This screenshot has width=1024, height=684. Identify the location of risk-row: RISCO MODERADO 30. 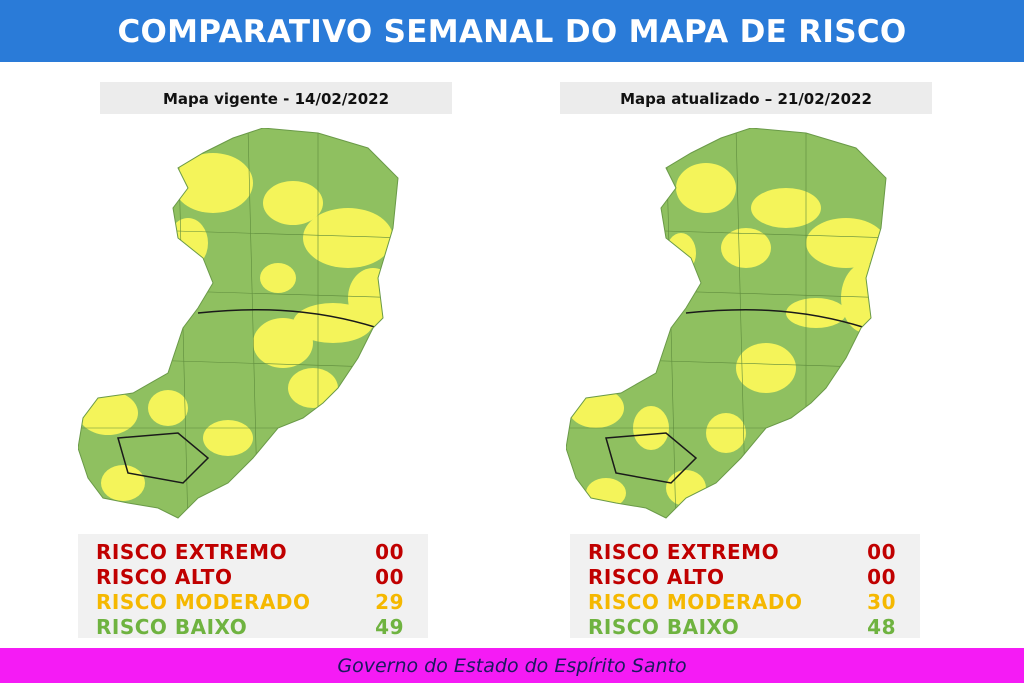
(742, 602).